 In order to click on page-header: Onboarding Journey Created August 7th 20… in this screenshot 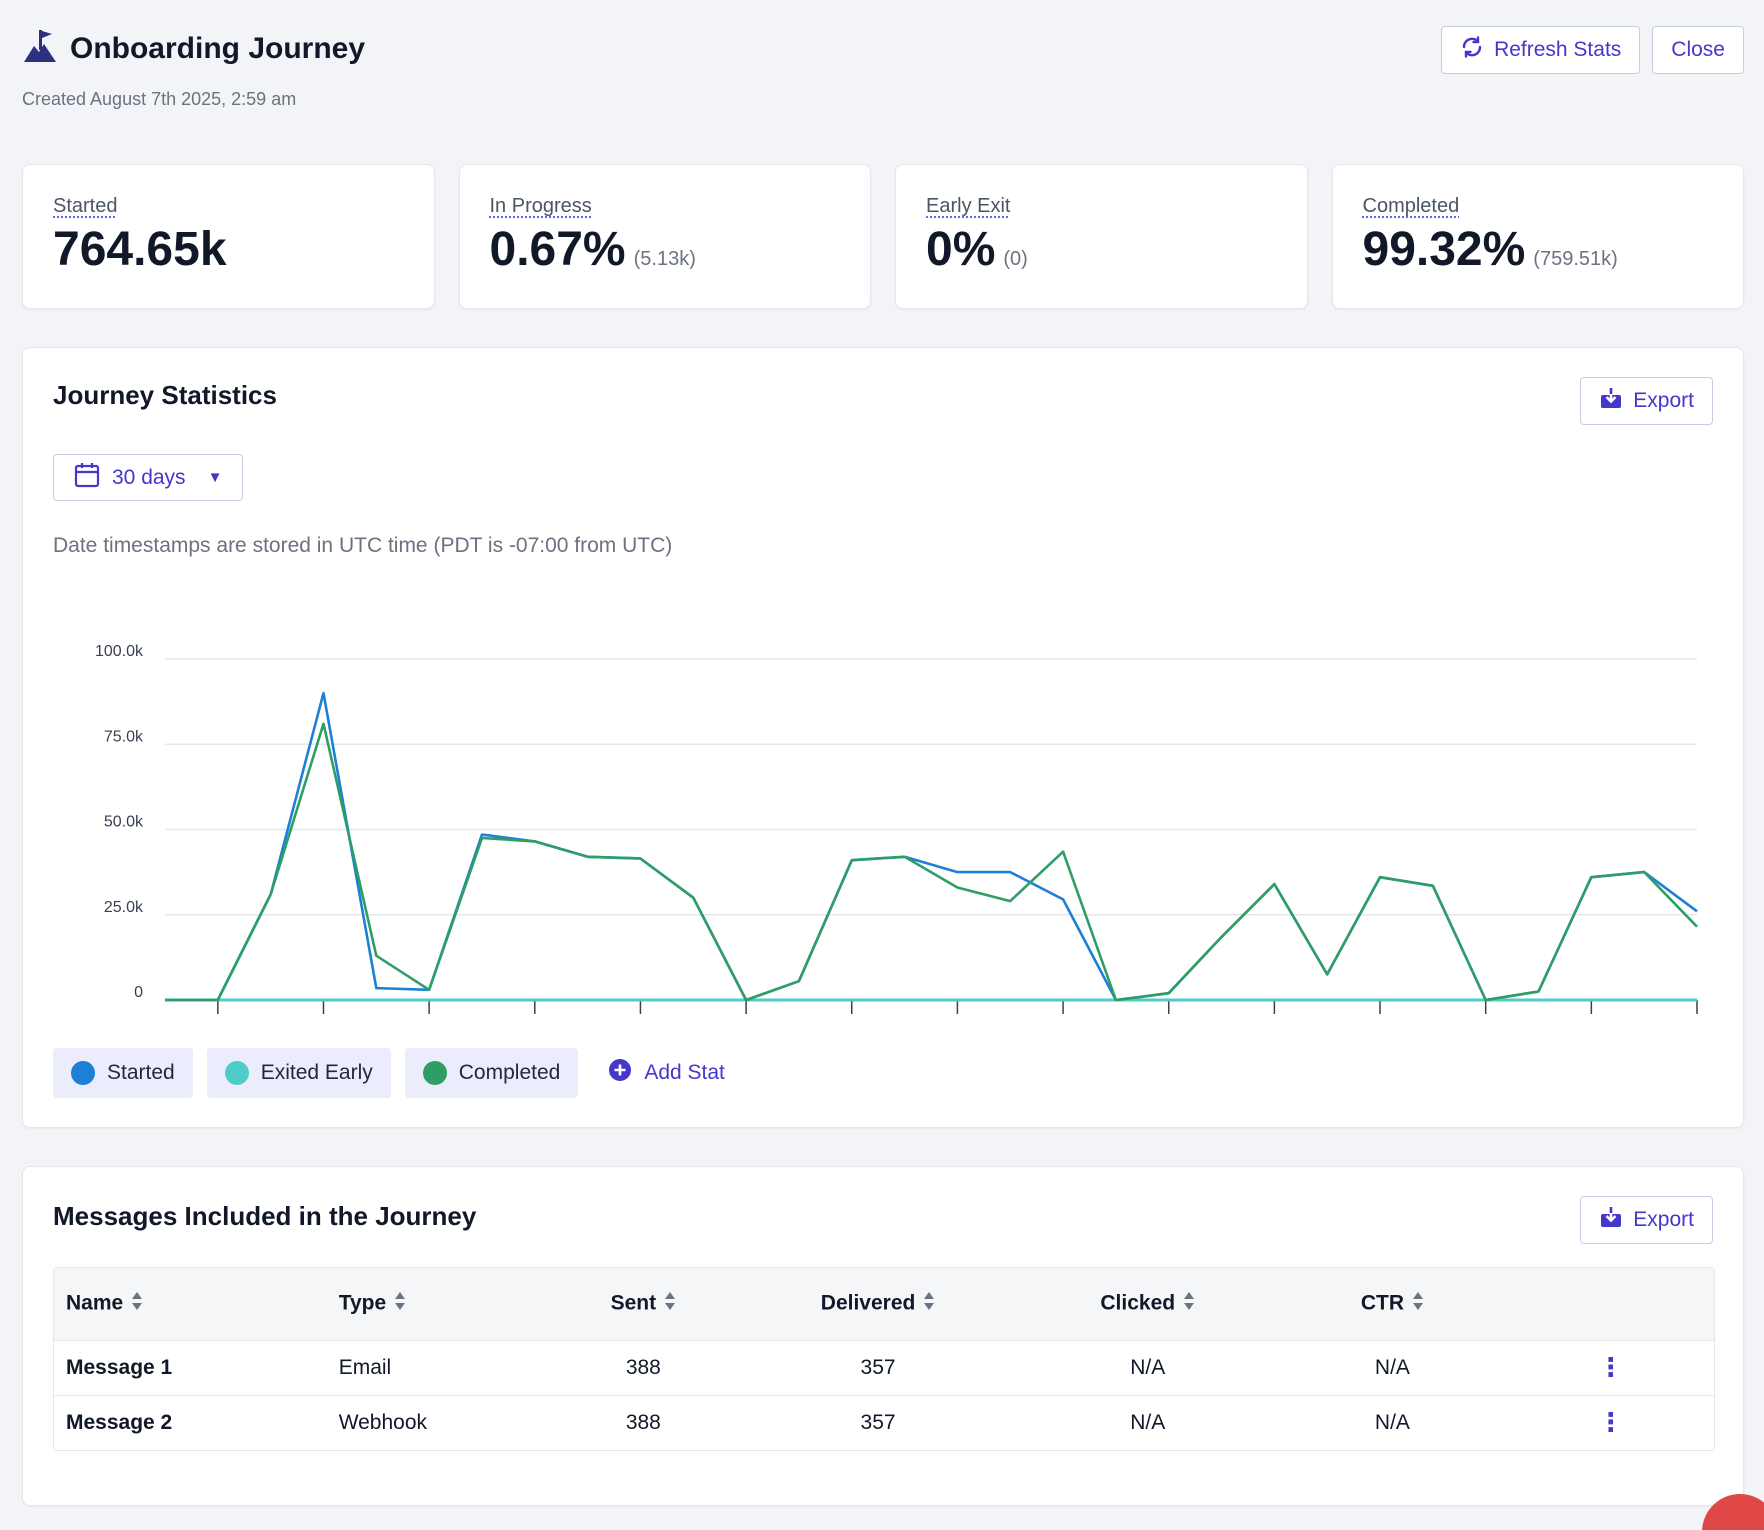, I will do `click(193, 69)`.